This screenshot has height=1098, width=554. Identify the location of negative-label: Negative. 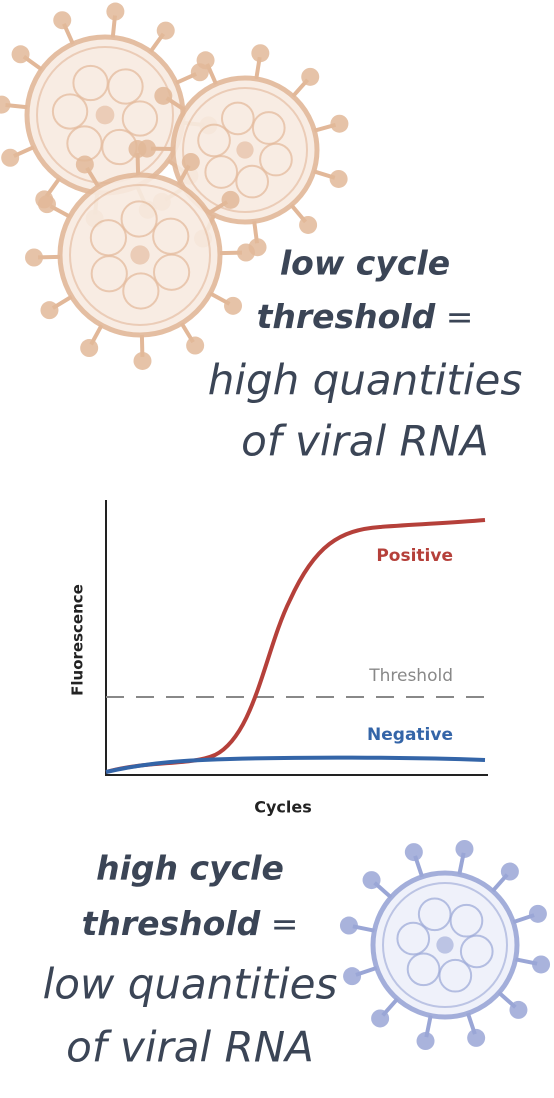
(410, 735).